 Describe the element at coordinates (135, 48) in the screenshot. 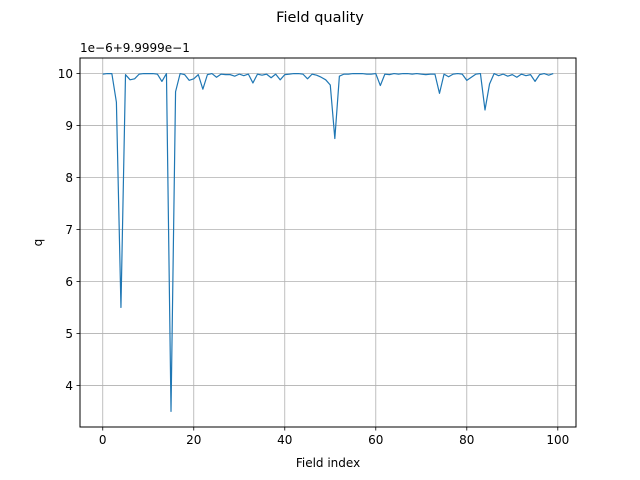

I see `y-offset-text: 1e−6+9.9999e−1` at that location.